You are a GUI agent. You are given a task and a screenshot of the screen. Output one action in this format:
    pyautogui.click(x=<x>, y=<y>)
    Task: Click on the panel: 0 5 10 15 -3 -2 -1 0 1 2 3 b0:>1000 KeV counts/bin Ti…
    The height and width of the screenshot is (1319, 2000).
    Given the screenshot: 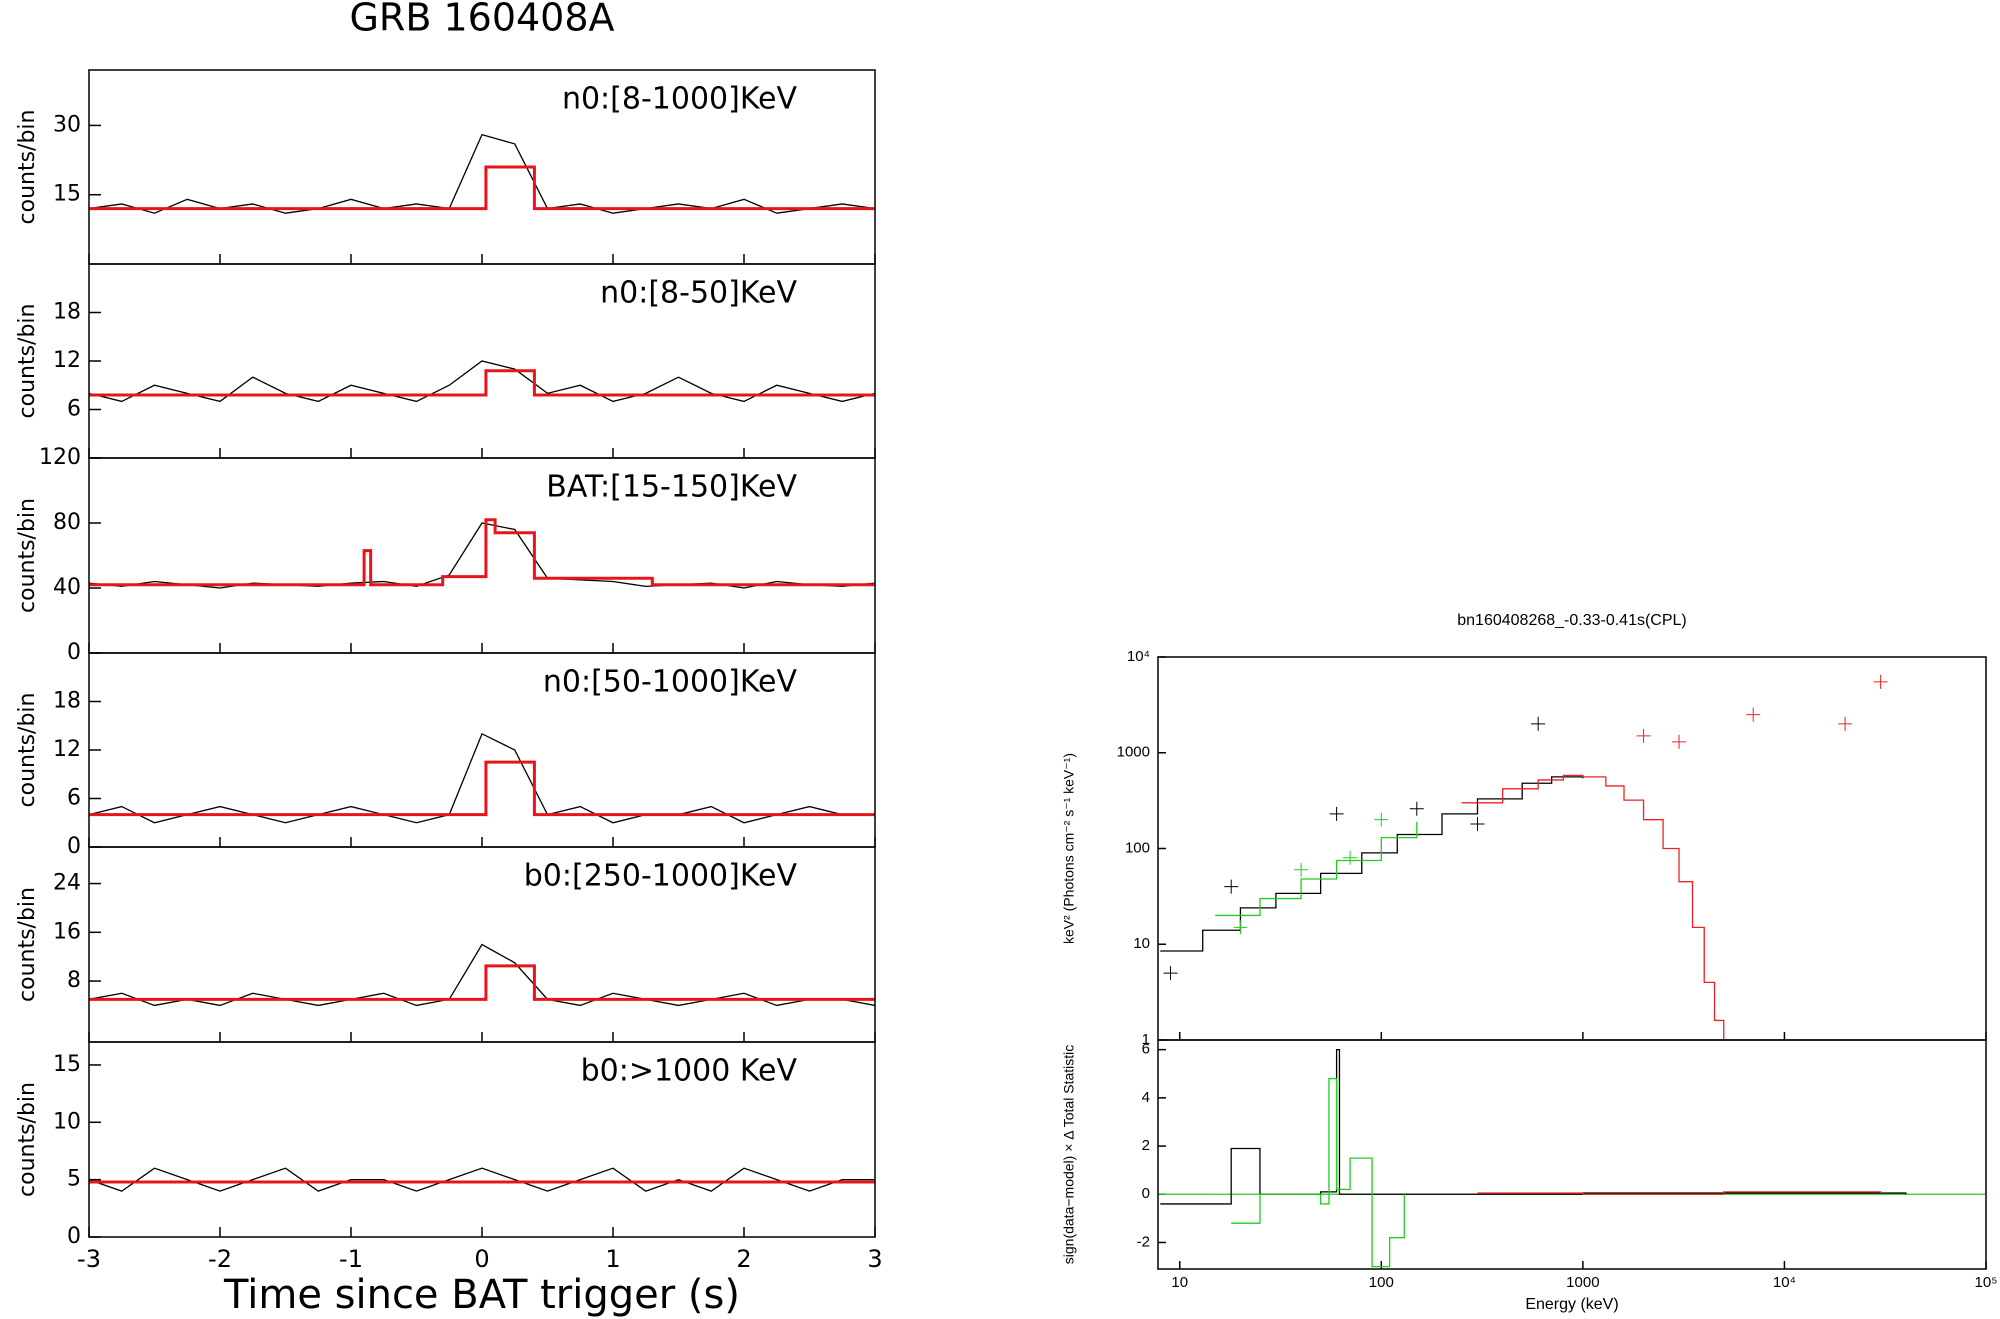 What is the action you would take?
    pyautogui.click(x=449, y=1179)
    